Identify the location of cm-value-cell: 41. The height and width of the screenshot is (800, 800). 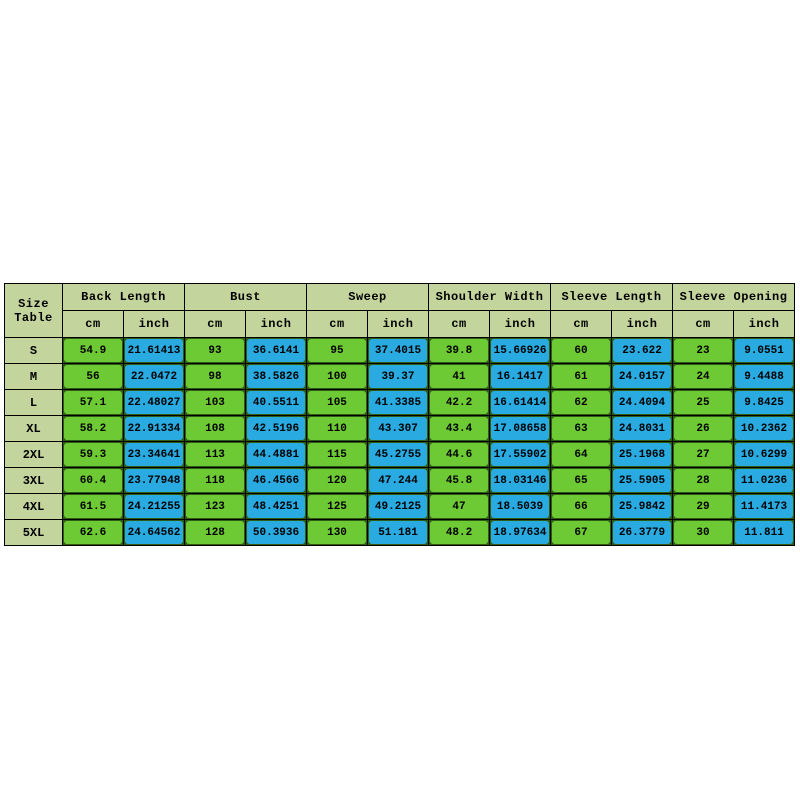
(459, 376).